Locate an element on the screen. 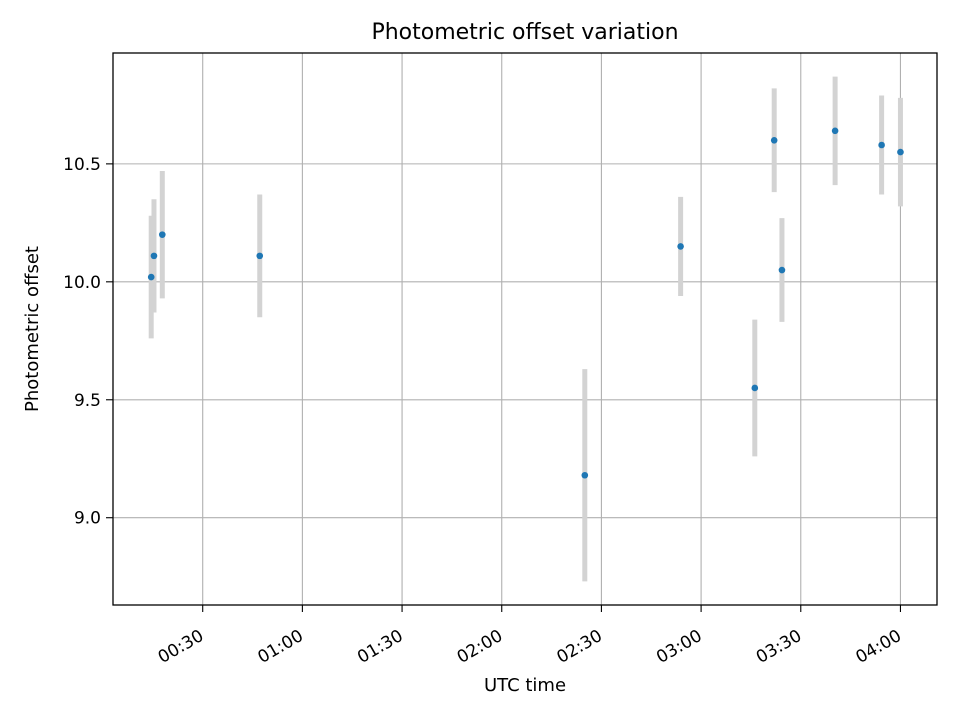 This screenshot has width=960, height=720. x-tick-label: 02:30 is located at coordinates (579, 647).